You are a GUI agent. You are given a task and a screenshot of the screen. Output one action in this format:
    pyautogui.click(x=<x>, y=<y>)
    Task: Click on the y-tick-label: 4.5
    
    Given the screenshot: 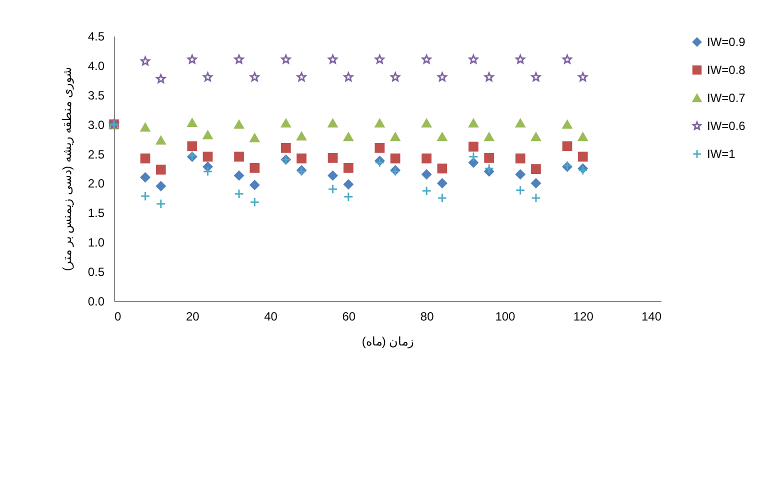 What is the action you would take?
    pyautogui.click(x=96, y=37)
    